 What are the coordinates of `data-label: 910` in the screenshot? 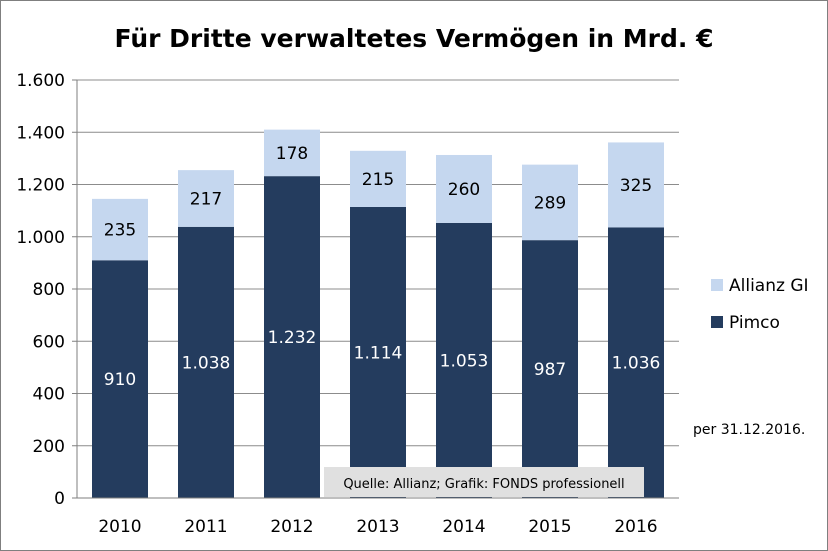 It's located at (120, 380).